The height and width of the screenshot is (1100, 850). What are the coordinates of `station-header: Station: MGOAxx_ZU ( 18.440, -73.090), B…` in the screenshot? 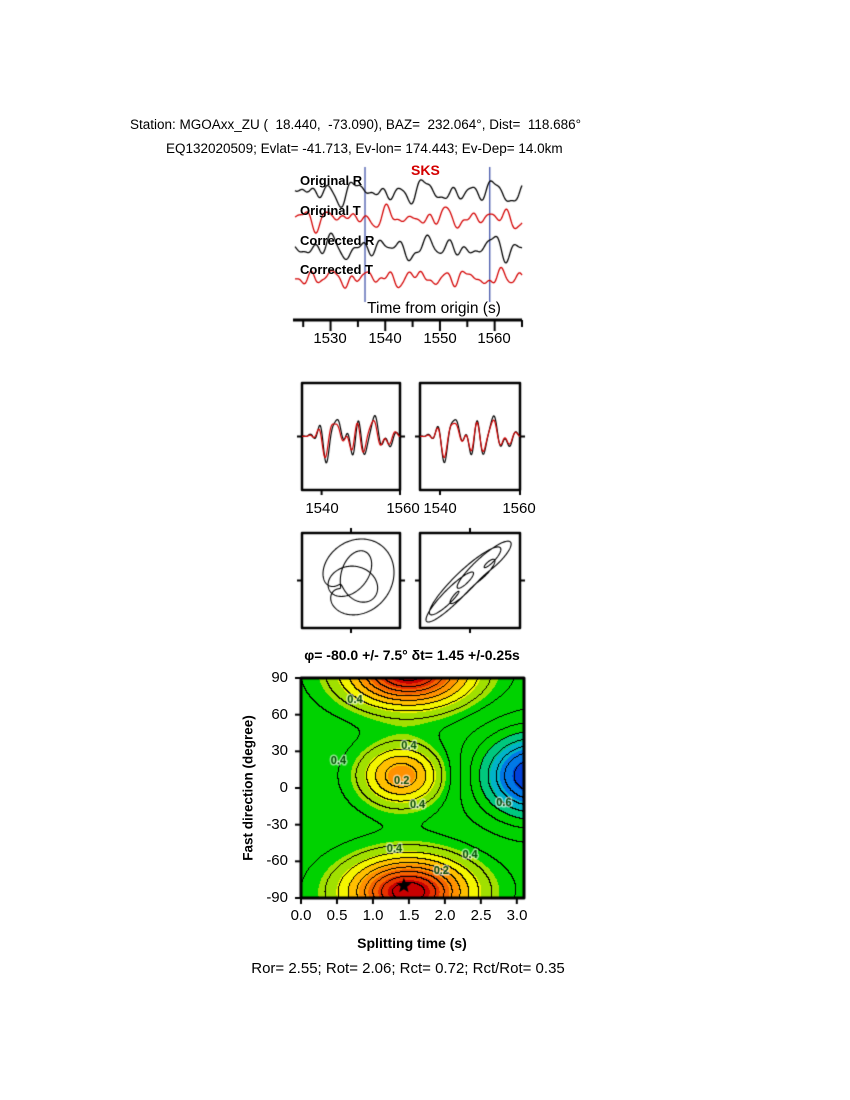 It's located at (356, 124).